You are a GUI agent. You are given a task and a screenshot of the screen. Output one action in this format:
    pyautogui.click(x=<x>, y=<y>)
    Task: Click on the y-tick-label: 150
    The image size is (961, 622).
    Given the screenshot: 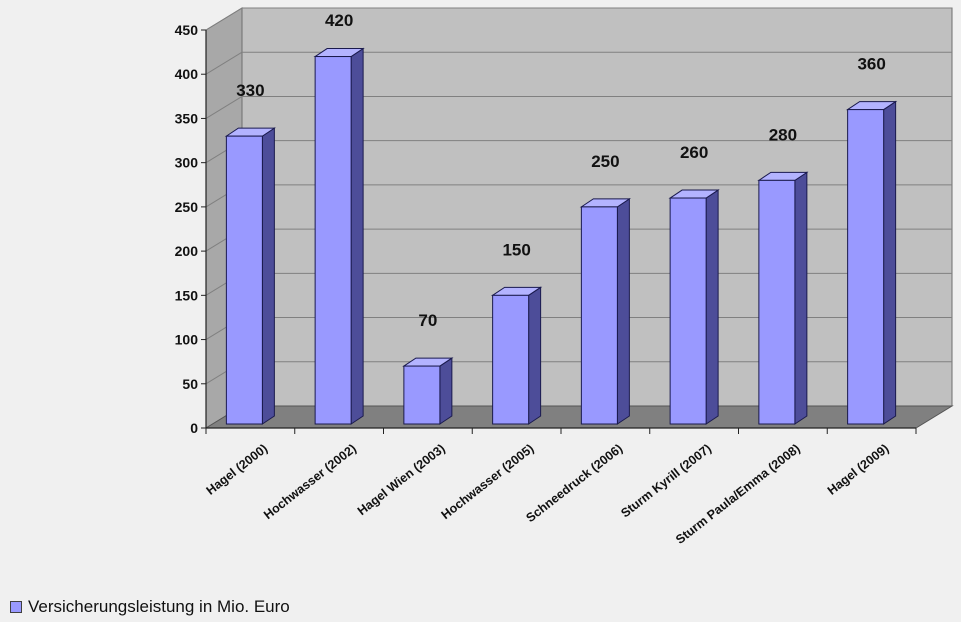 What is the action you would take?
    pyautogui.click(x=187, y=295)
    